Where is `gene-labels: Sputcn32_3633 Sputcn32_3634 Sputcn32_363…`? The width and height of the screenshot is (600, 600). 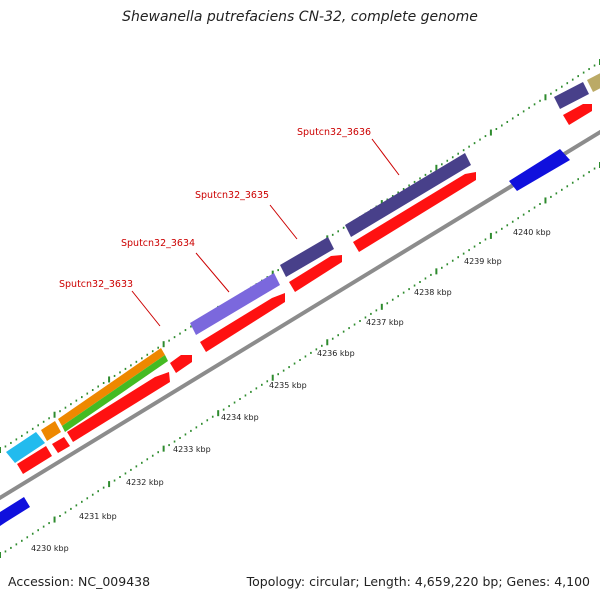
gene-labels: Sputcn32_3633 Sputcn32_3634 Sputcn32_363… is located at coordinates (215, 208).